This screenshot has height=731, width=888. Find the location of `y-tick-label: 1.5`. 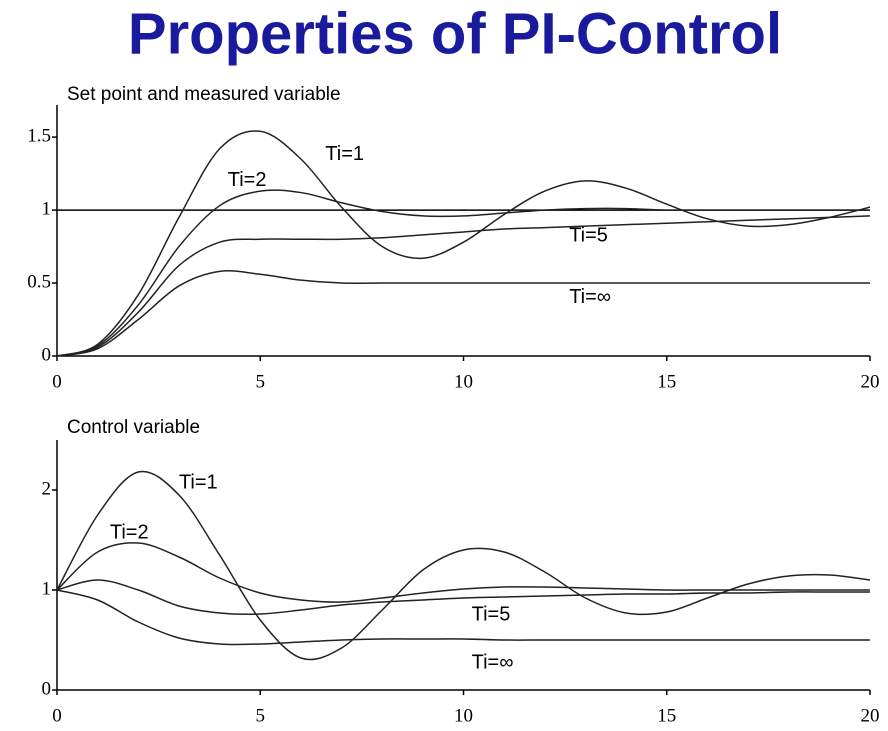

y-tick-label: 1.5 is located at coordinates (39, 135).